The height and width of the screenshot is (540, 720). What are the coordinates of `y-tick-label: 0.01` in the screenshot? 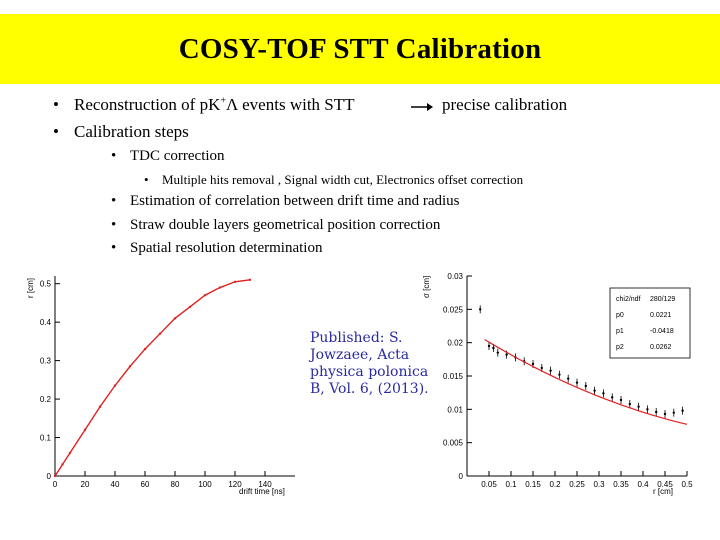 It's located at (455, 409).